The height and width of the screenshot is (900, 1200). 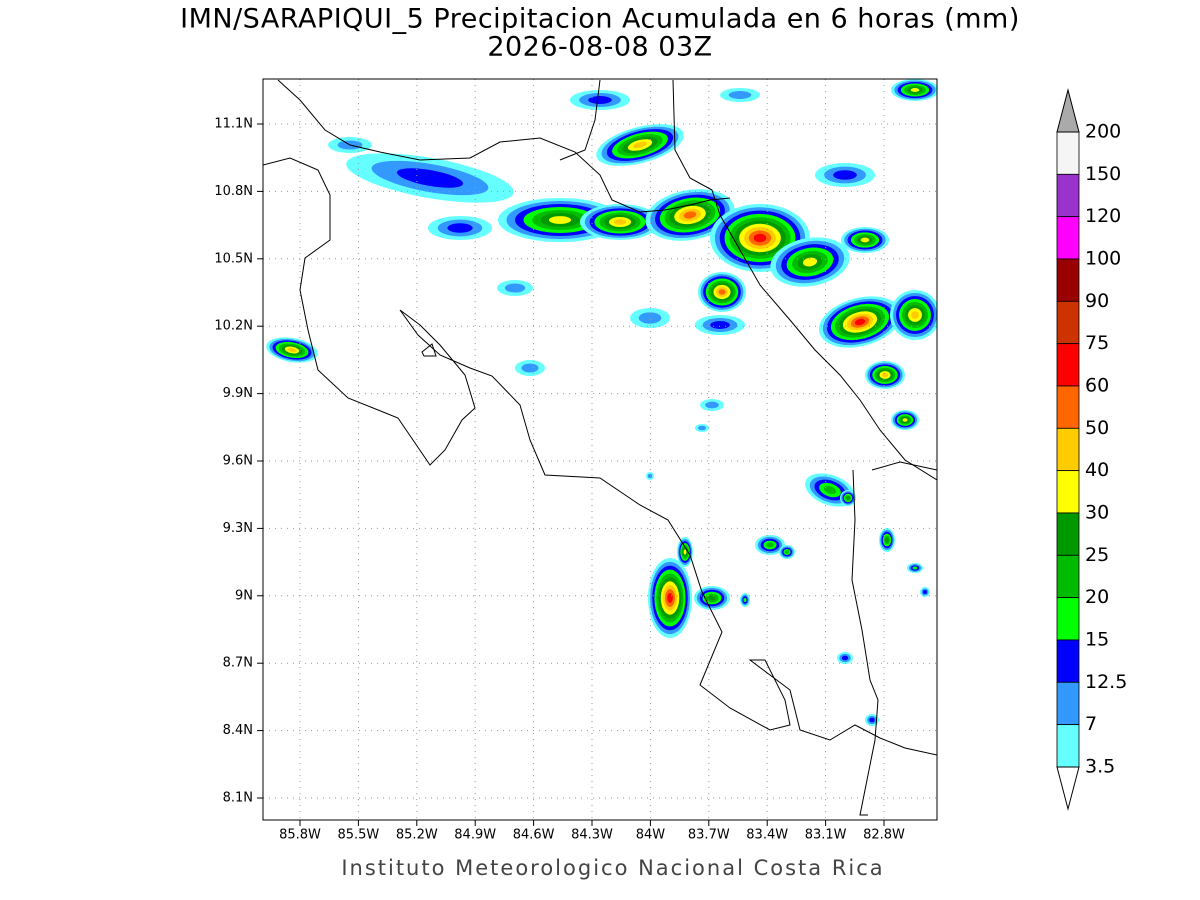 What do you see at coordinates (1091, 724) in the screenshot?
I see `colorbar-label: 7` at bounding box center [1091, 724].